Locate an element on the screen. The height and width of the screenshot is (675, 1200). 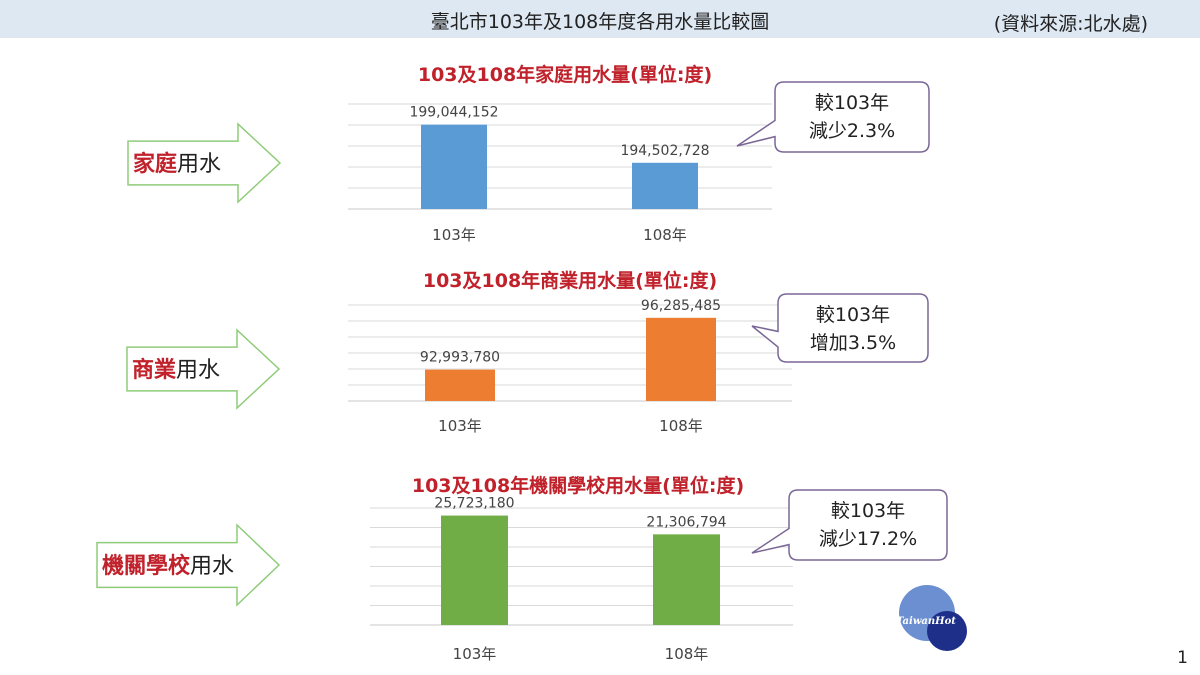
header-bar: 臺北市103年及108年度各用水量比較圖 (資料來源:北水處) is located at coordinates (600, 19).